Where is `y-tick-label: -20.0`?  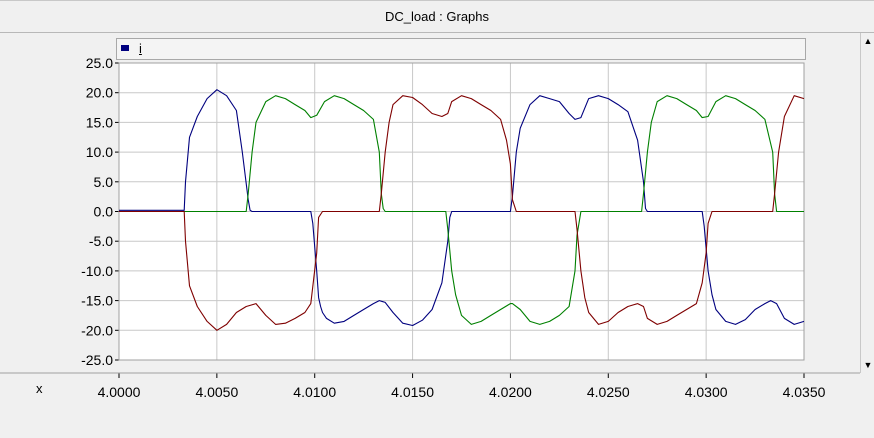
y-tick-label: -20.0 is located at coordinates (97, 330).